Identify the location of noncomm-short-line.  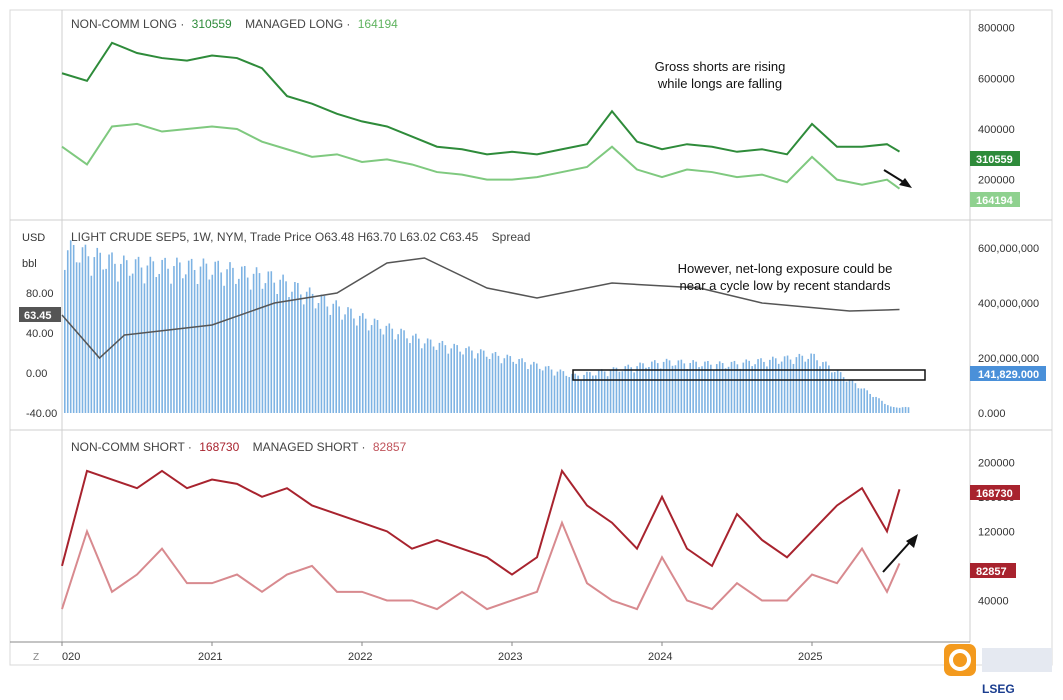
(481, 522).